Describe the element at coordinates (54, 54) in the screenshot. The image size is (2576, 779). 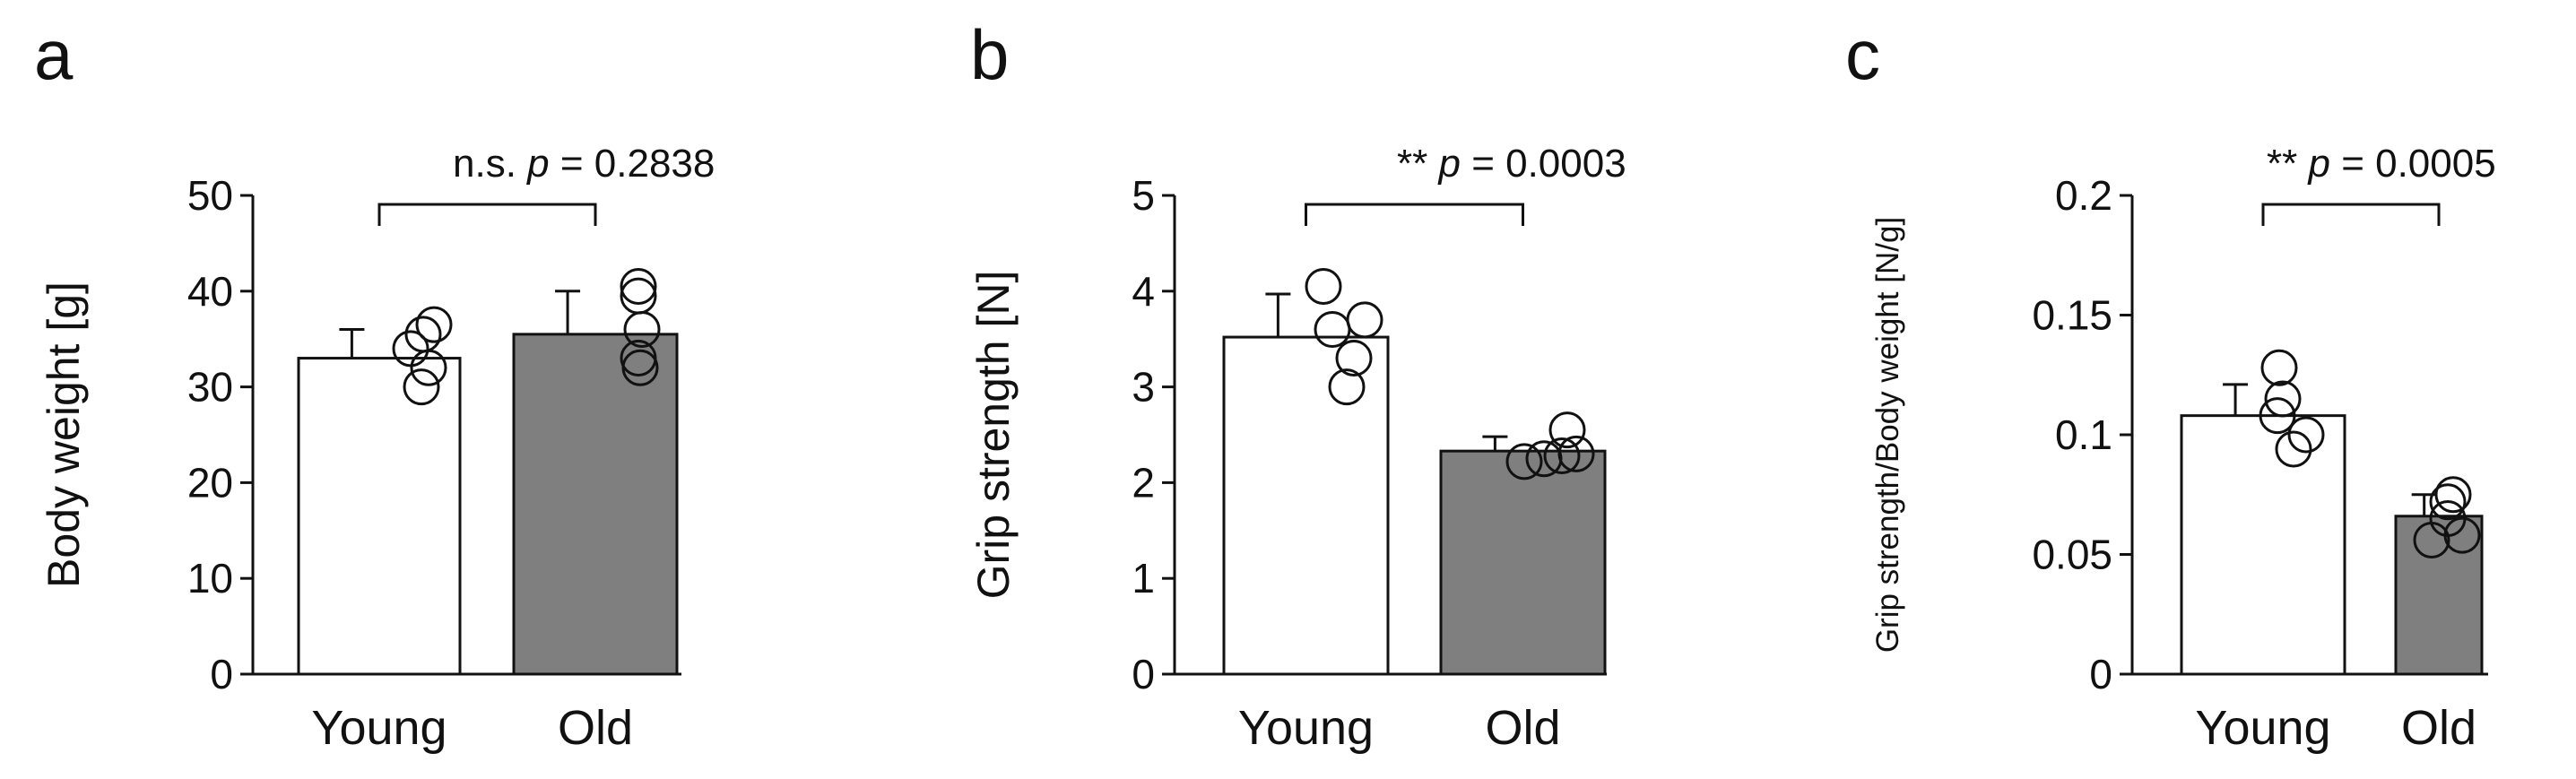
I see `panel-letter: a` at that location.